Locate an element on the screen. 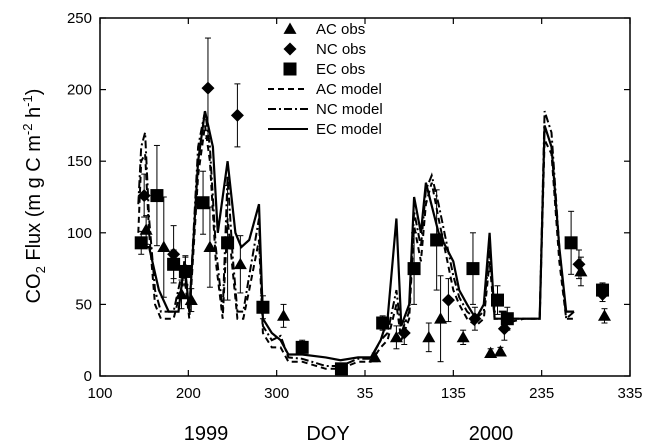 This screenshot has height=447, width=648. x-tick-label: 335 is located at coordinates (629, 393).